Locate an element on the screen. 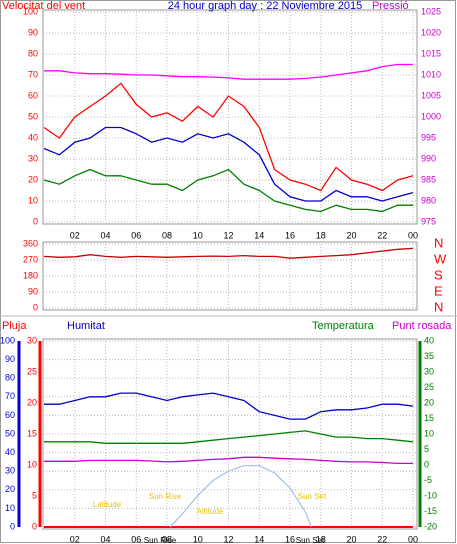 The image size is (457, 544). y2-tick-label: 5 is located at coordinates (426, 449).